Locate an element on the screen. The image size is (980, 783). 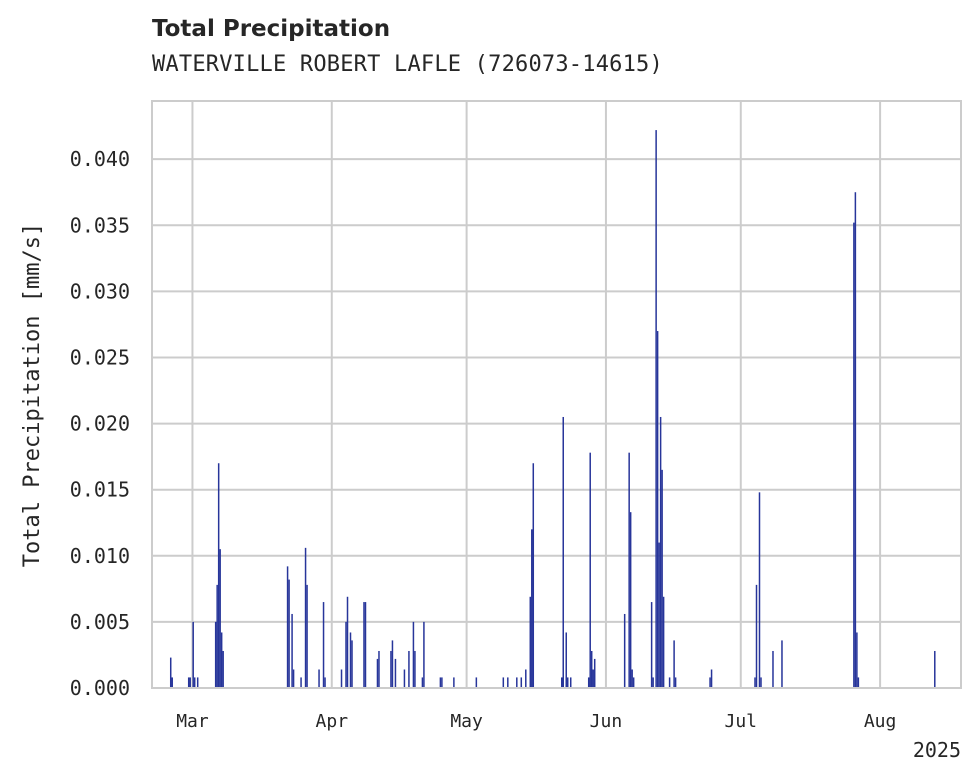
y-tick-label: 0.040 is located at coordinates (100, 159).